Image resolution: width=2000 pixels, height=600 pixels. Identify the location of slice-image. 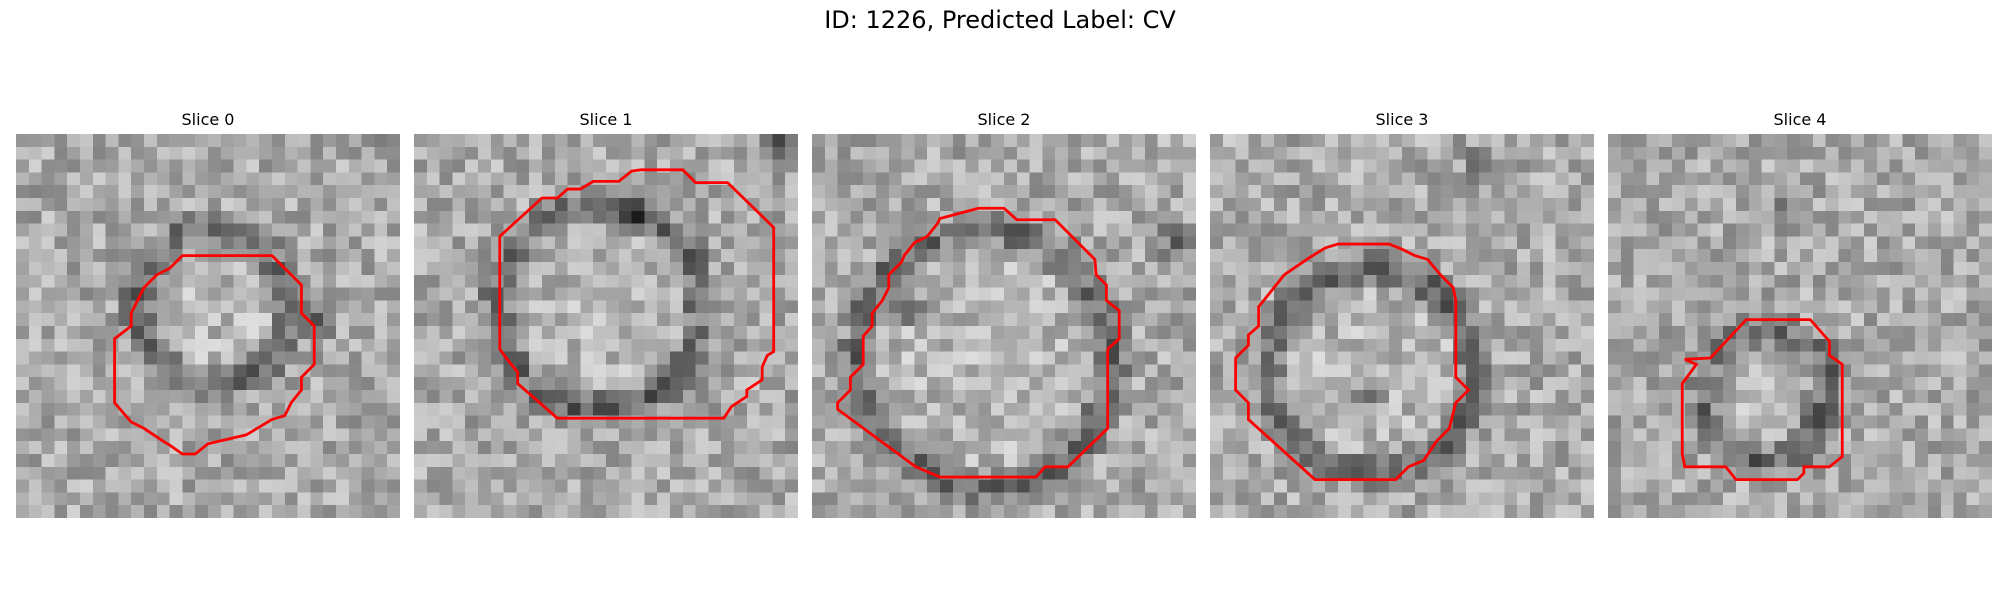
(606, 326).